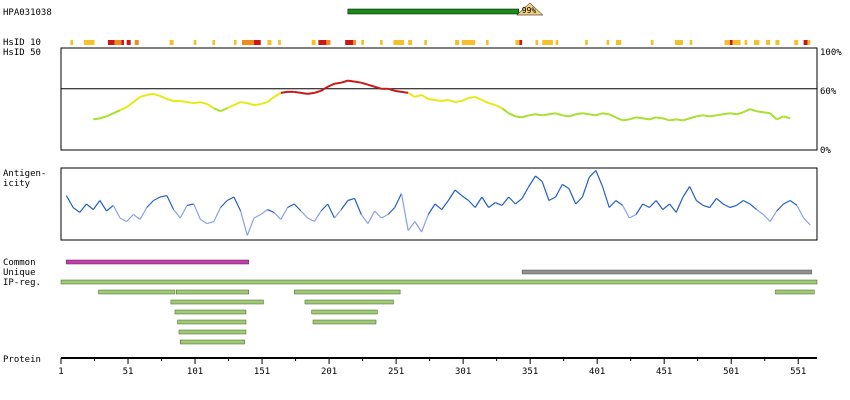 This screenshot has width=850, height=400. Describe the element at coordinates (828, 92) in the screenshot. I see `identity-tick-60: 60%` at that location.